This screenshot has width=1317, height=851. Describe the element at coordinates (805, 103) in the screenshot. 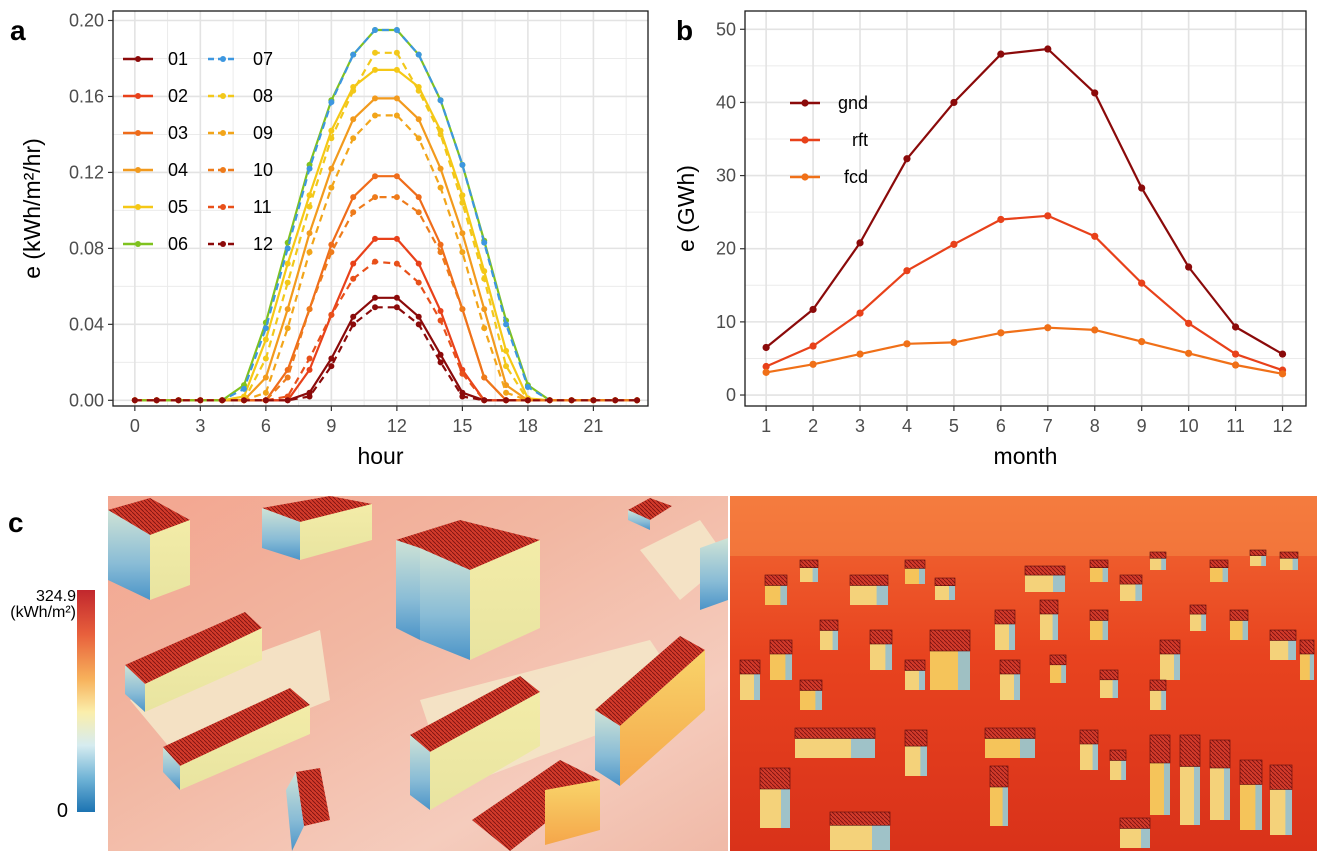

I see `legend-marker-gnd` at that location.